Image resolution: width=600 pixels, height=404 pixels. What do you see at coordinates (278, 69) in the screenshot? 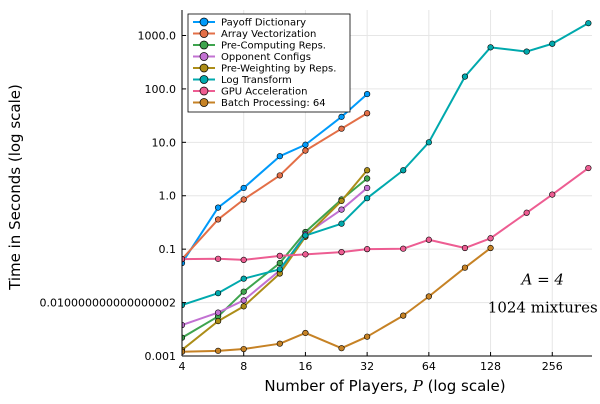
I see `legend-label: Pre-Weighting by Reps.` at bounding box center [278, 69].